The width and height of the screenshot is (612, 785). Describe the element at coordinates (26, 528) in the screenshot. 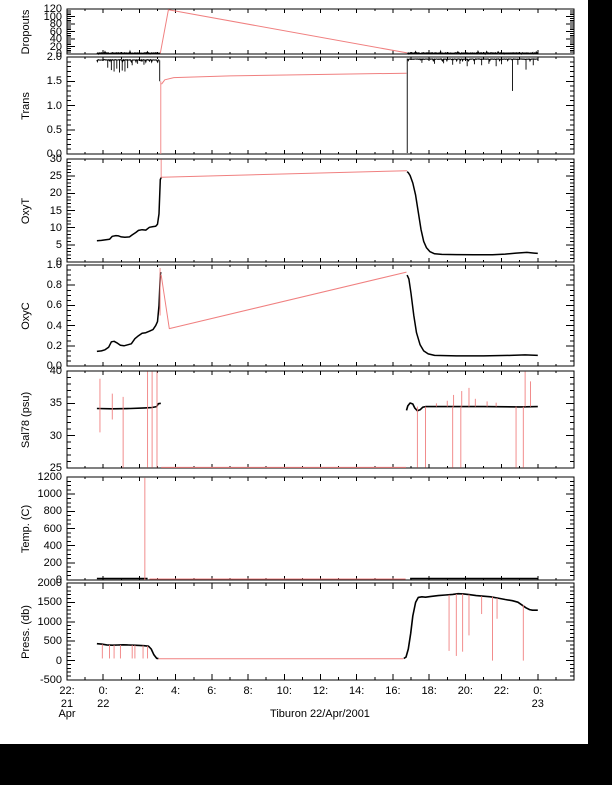

I see `y-axis-title-temp: Temp. (C)` at that location.